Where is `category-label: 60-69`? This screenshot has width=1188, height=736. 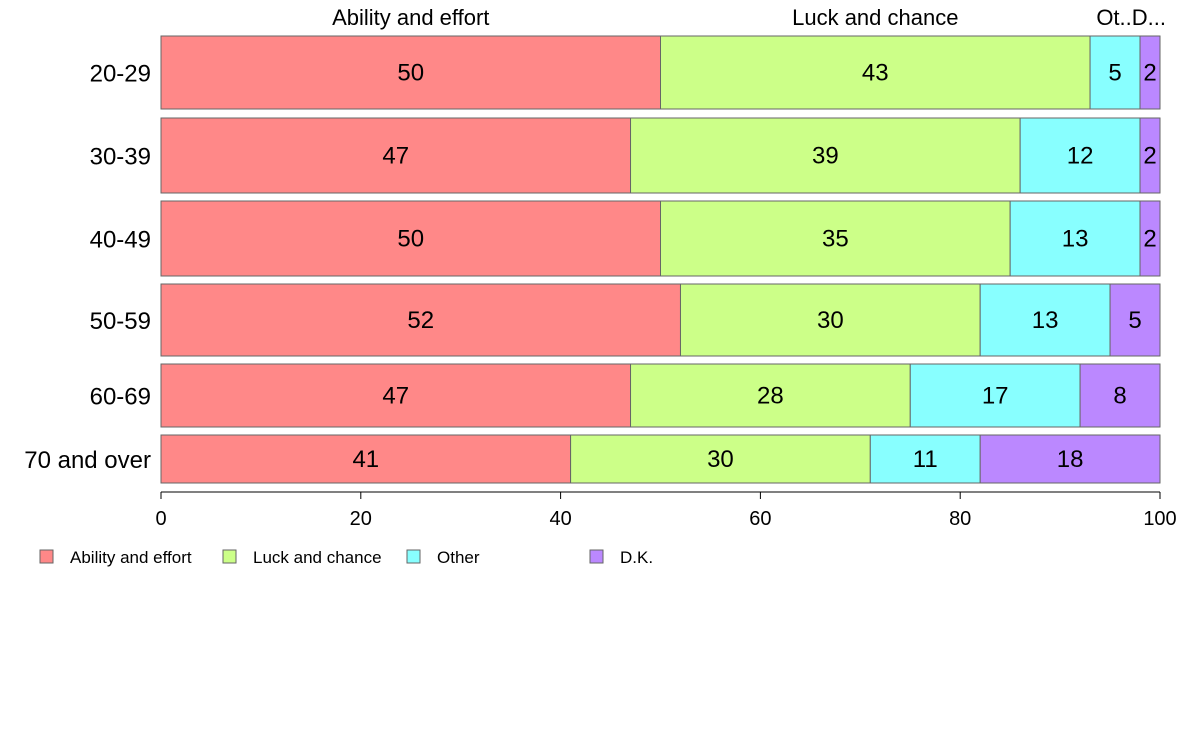
category-label: 60-69 is located at coordinates (120, 397).